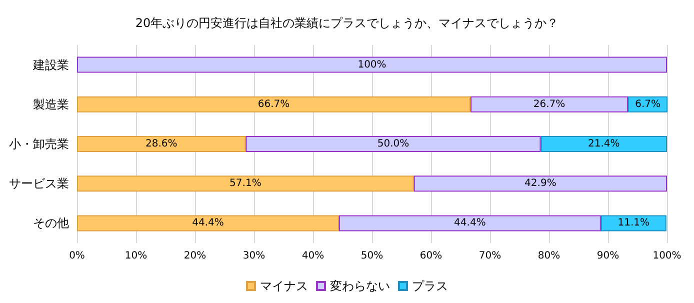 The image size is (694, 303). I want to click on chart-title: 20年ぶりの円安進行は自社の業績にプラスでしょうか、マイナスでしょうか？, so click(347, 23).